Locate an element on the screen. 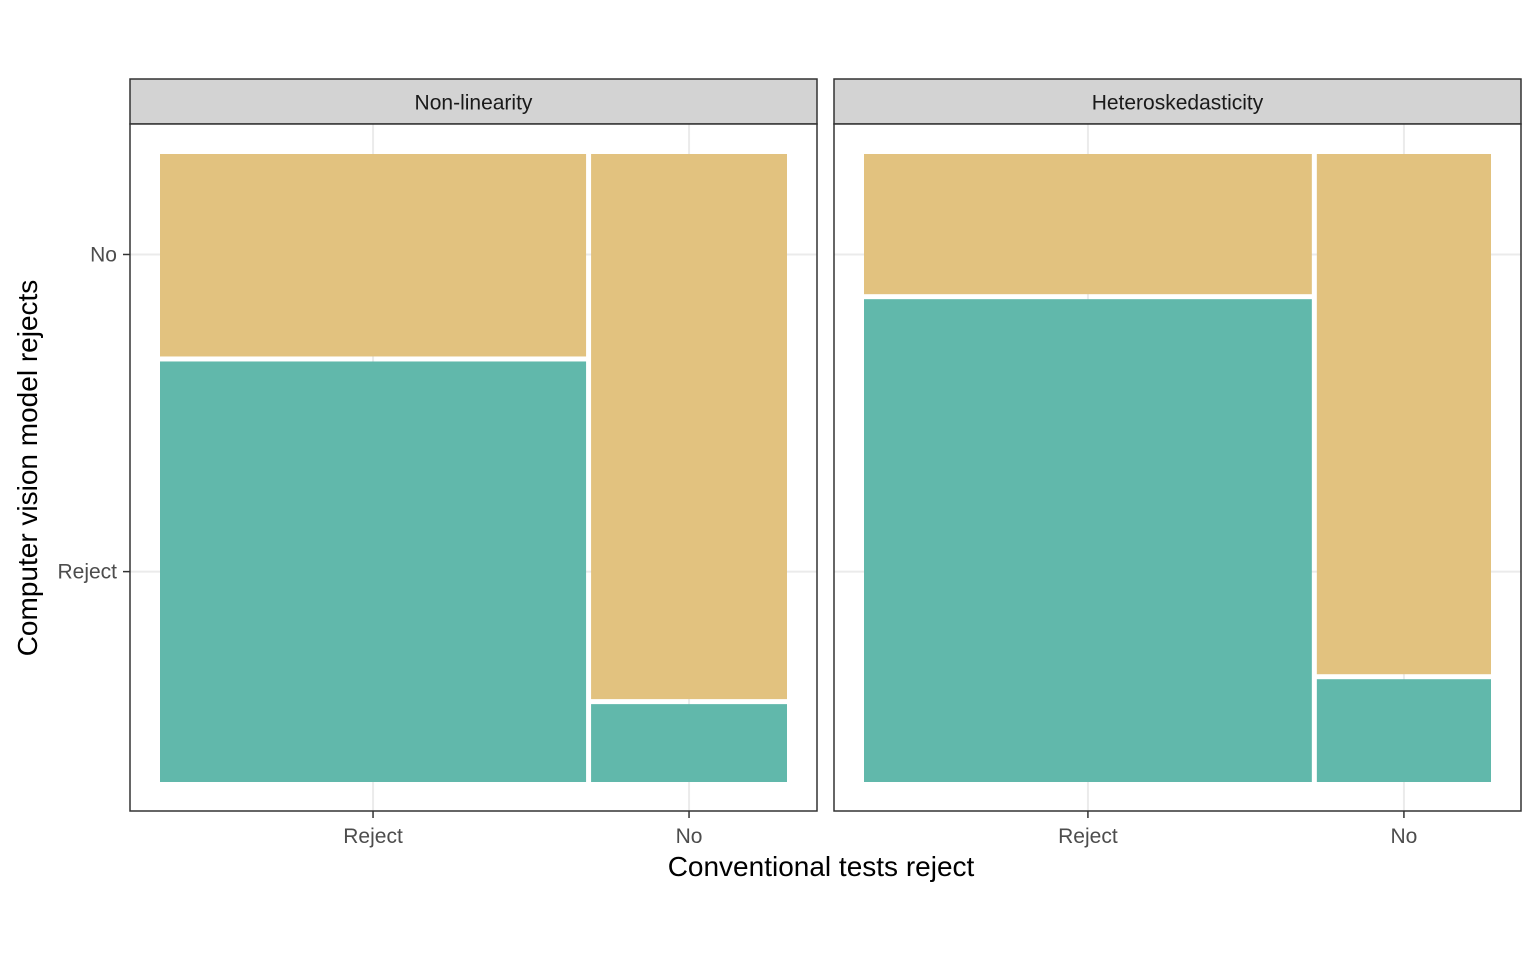  y-tick-label: No is located at coordinates (103, 254).